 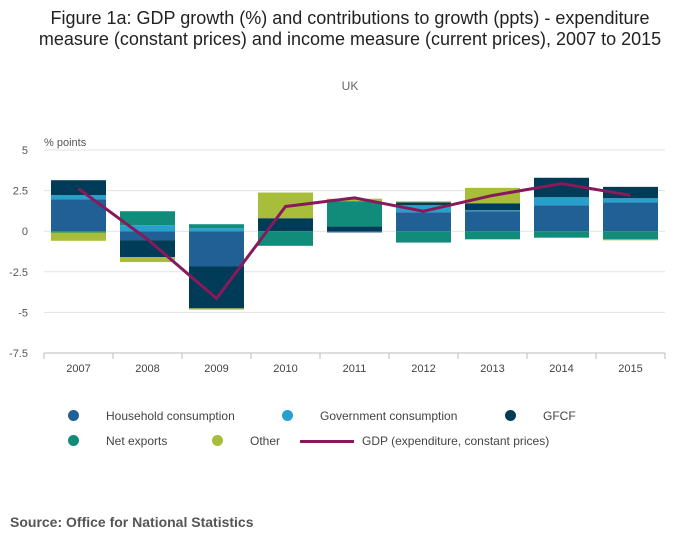 I want to click on legend-label: GDP (expenditure, constant prices), so click(x=456, y=441).